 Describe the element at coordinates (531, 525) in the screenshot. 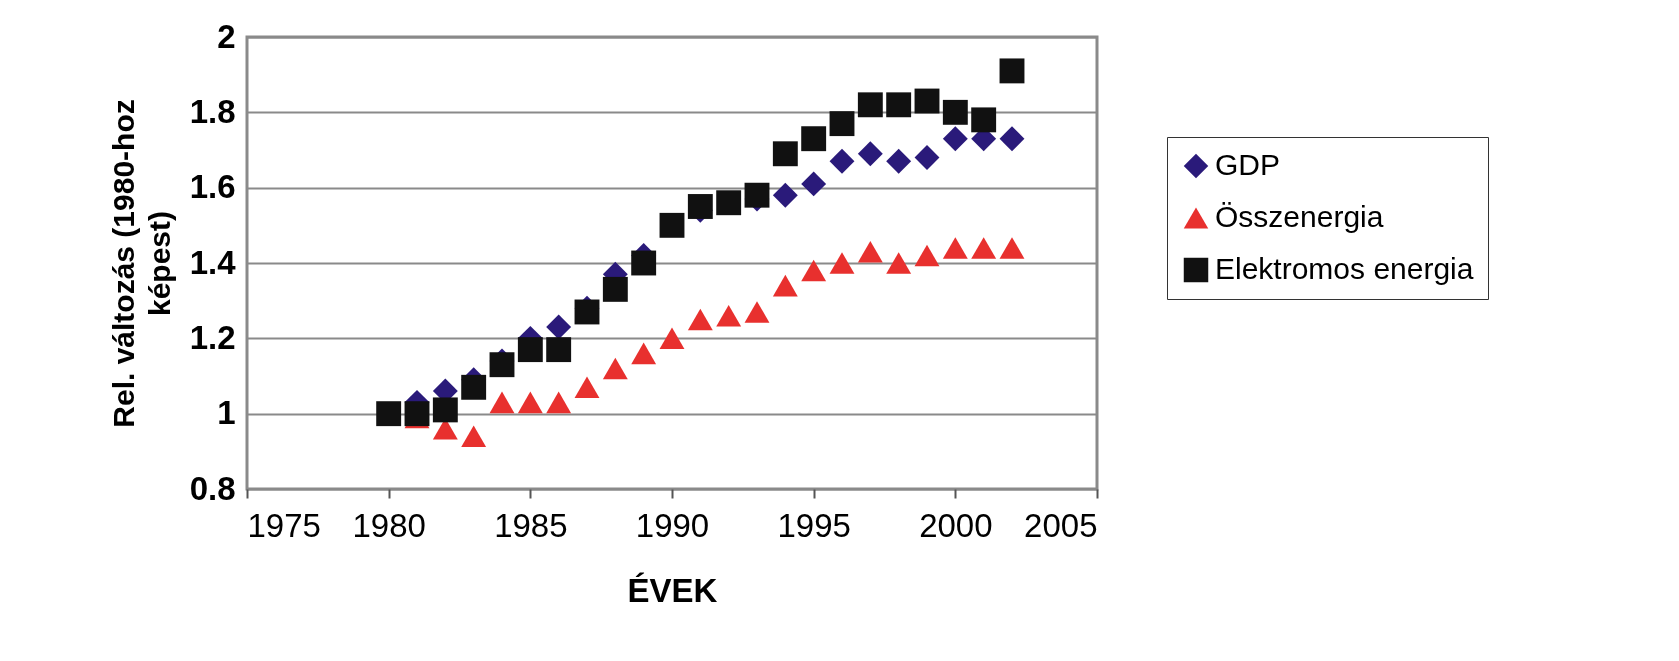

I see `x-tick-label: 1985` at that location.